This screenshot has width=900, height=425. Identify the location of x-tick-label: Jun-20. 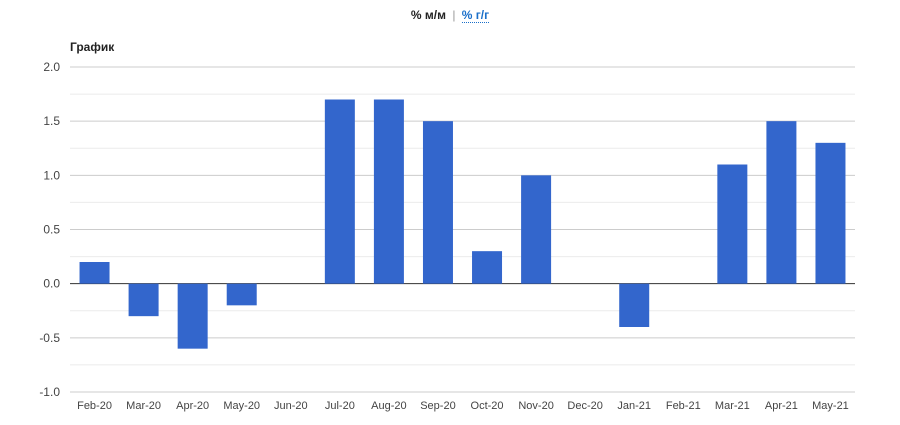
(291, 406).